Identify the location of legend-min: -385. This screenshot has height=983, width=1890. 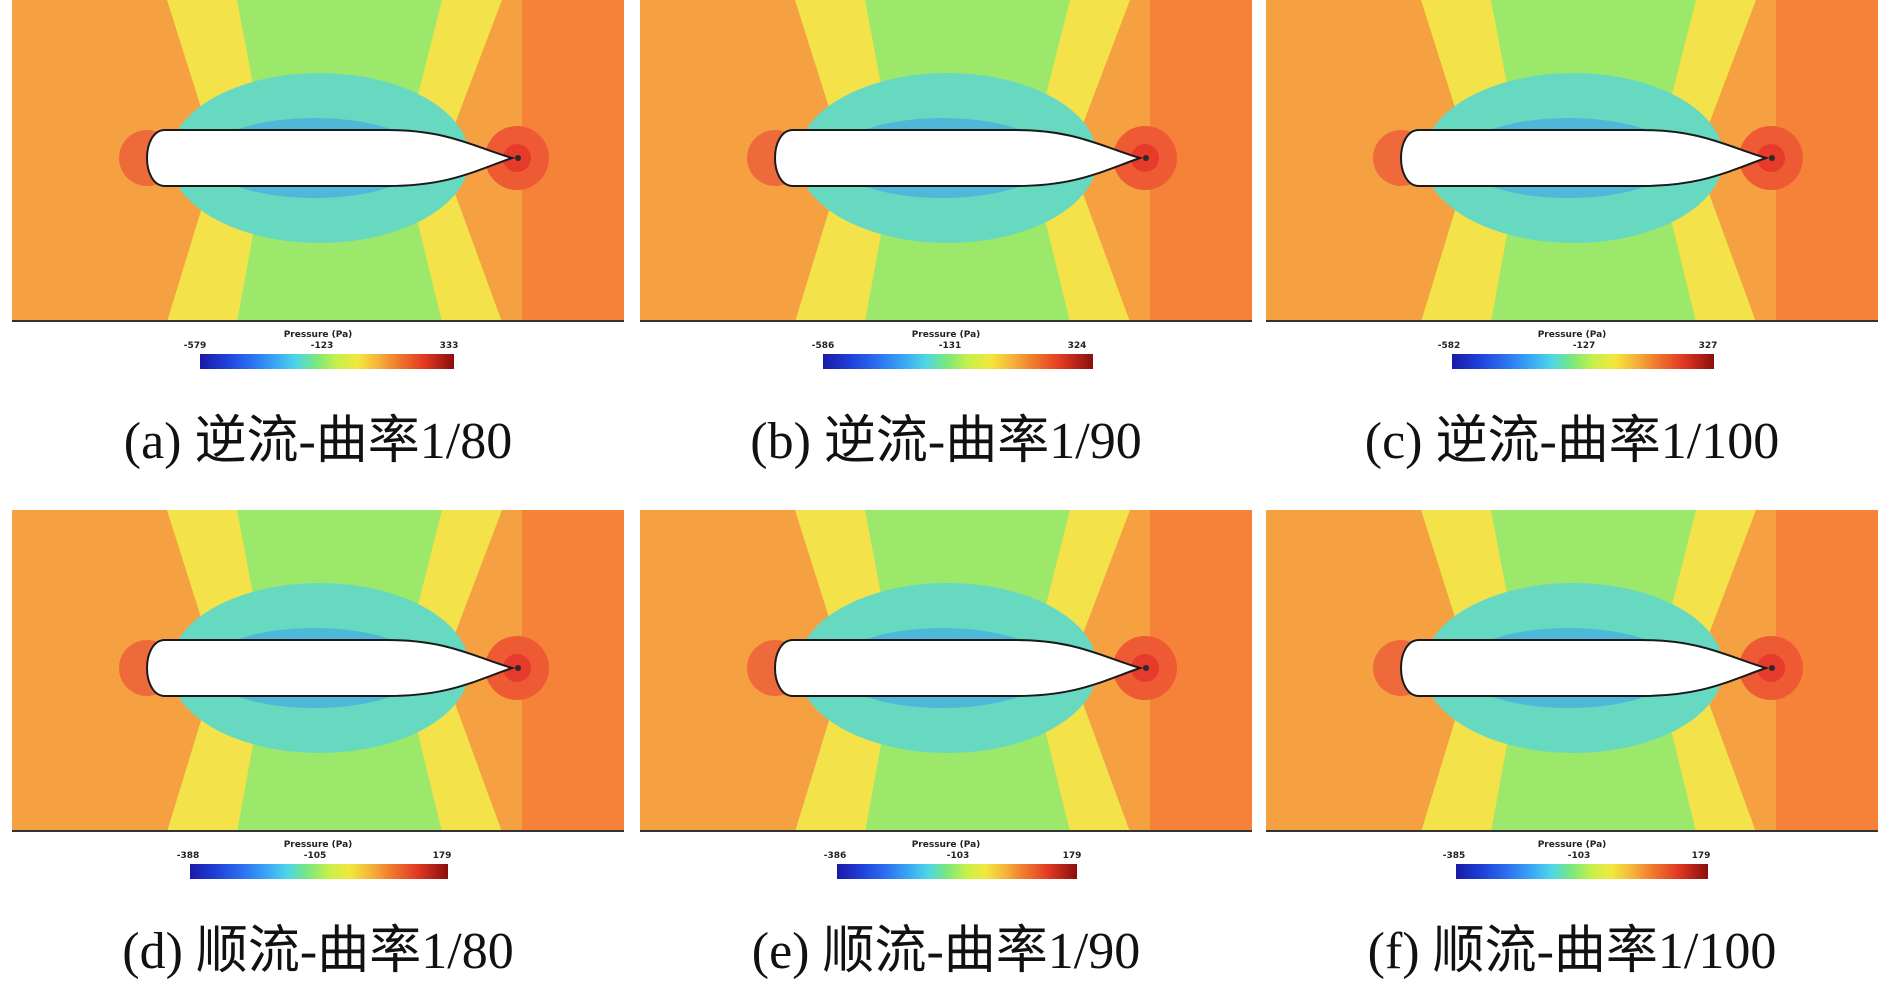
(1454, 856).